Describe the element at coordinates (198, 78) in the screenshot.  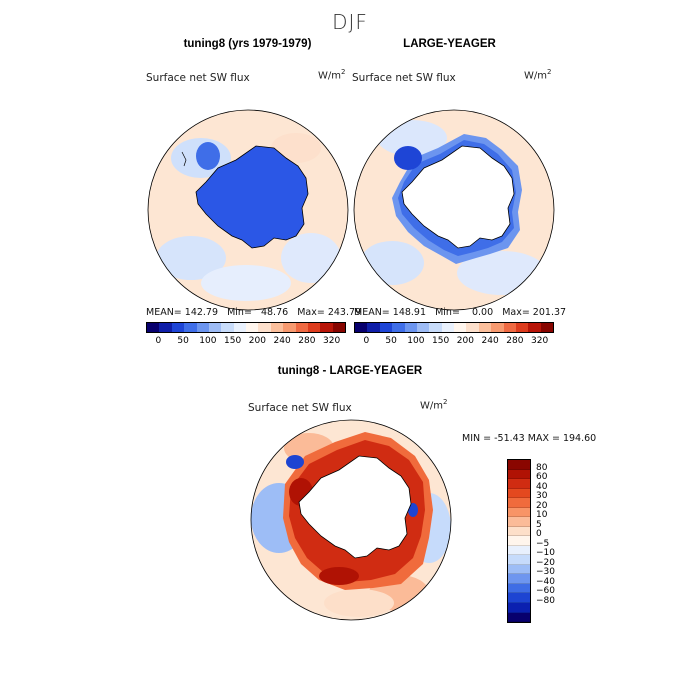
I see `left-variable-label: Surface net SW flux` at that location.